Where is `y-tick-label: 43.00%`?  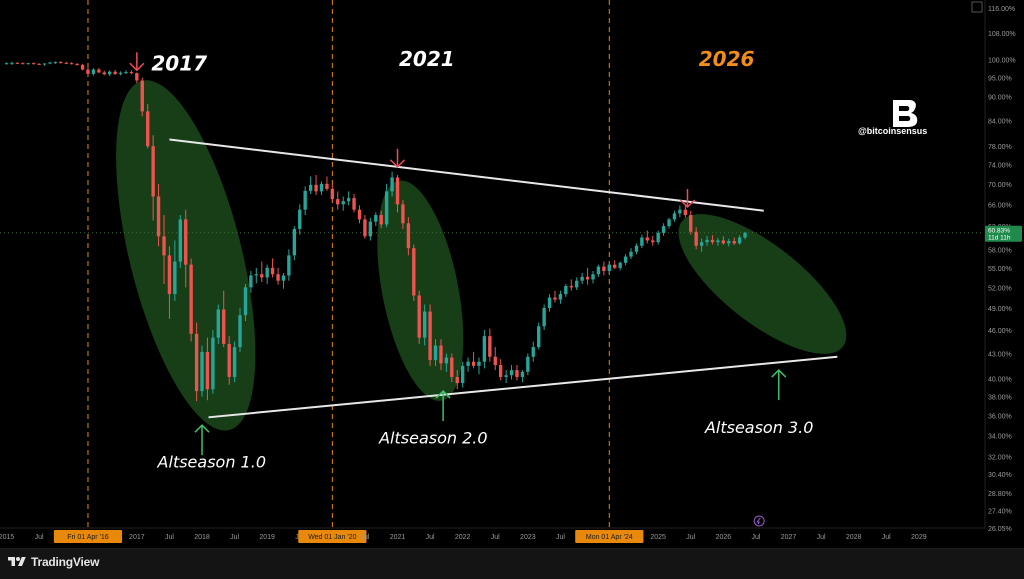
y-tick-label: 43.00% is located at coordinates (1000, 355).